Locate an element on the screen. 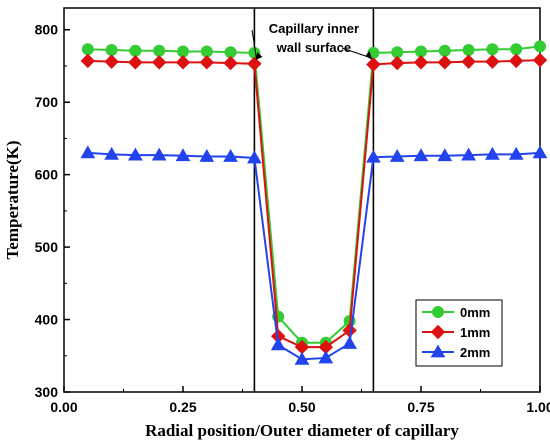  legend-item: 0mm is located at coordinates (456, 312).